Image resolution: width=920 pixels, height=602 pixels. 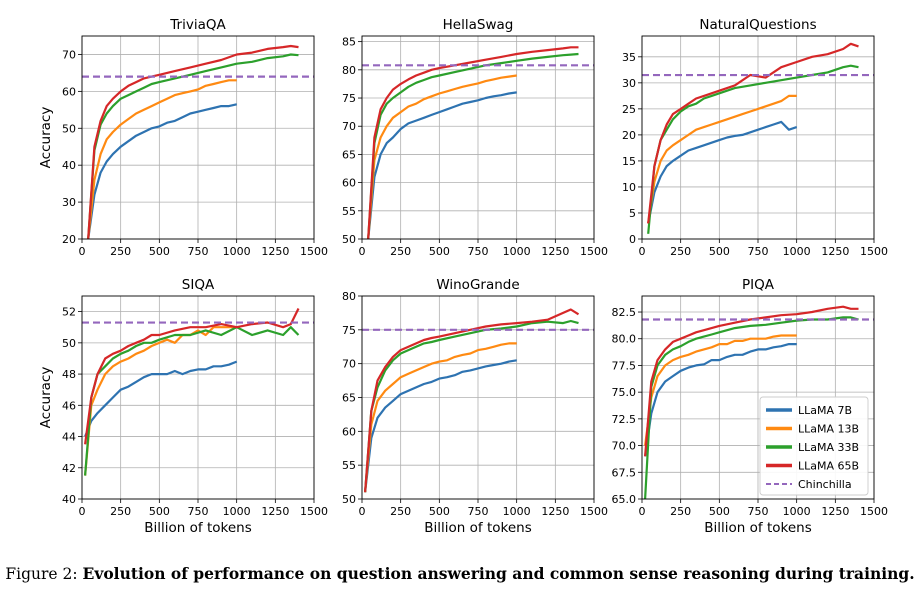 I want to click on y-tick-label: 44, so click(x=69, y=437).